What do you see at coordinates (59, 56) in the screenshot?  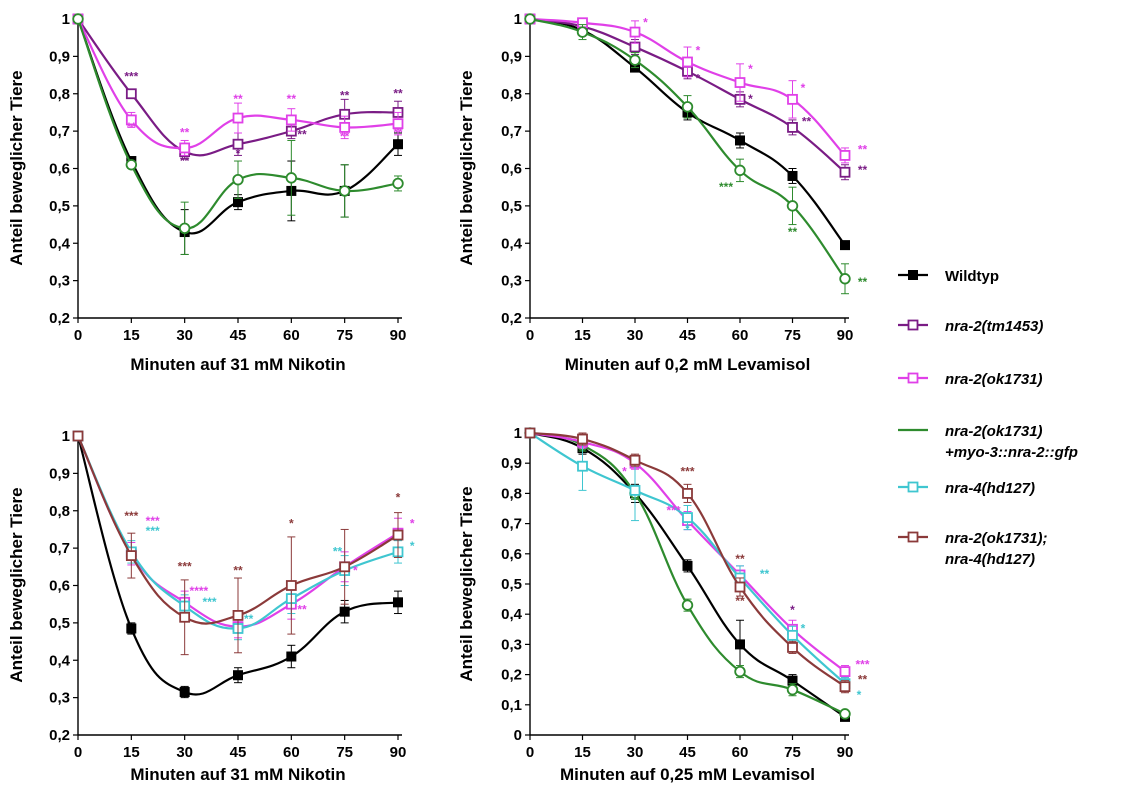 I see `y-tick-label: 0,9` at bounding box center [59, 56].